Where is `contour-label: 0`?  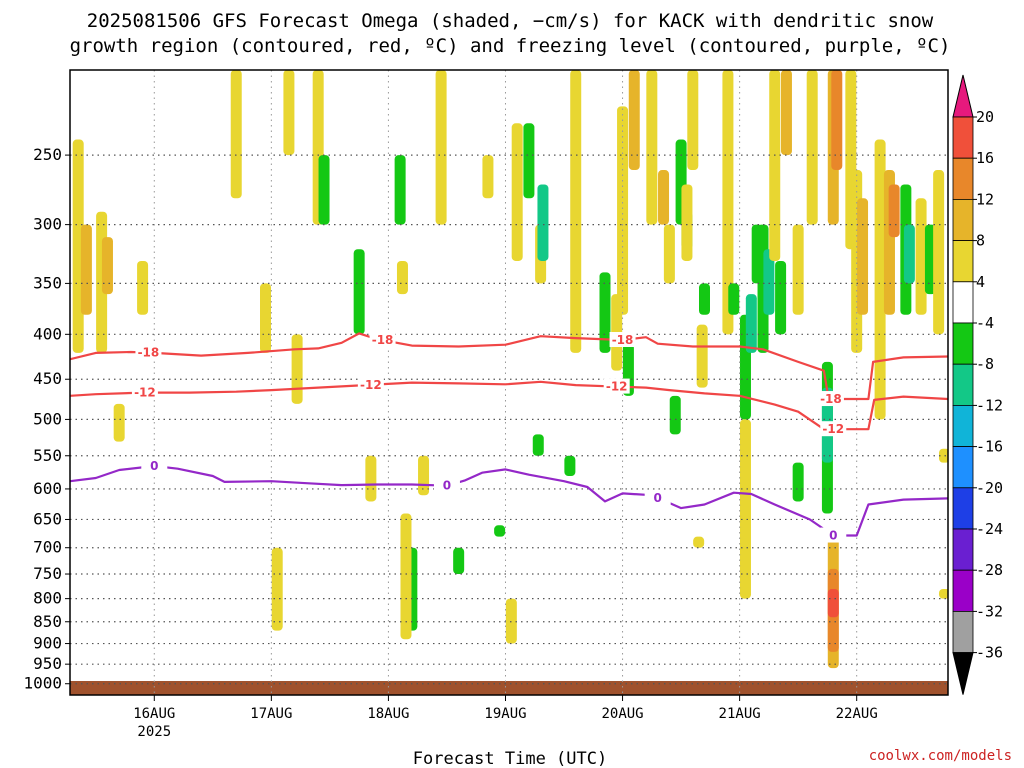
contour-label: 0 is located at coordinates (154, 466).